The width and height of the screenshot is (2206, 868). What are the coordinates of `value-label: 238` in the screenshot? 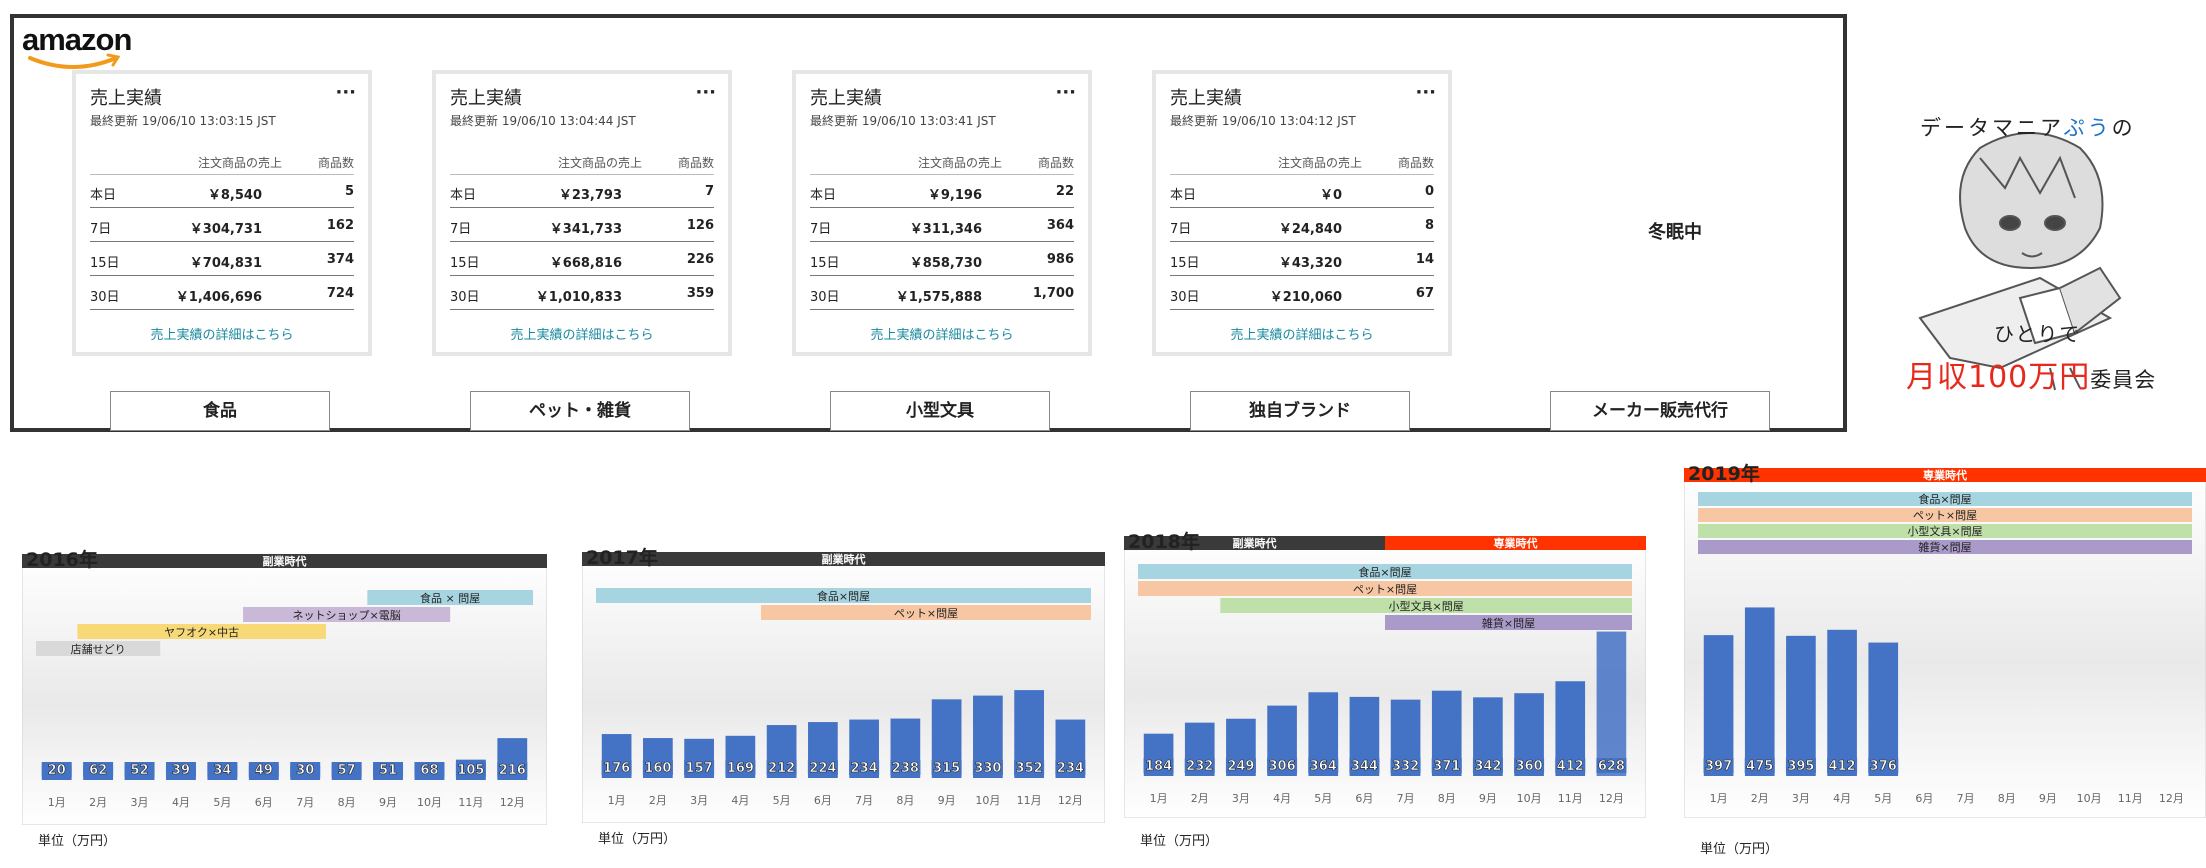 It's located at (905, 768).